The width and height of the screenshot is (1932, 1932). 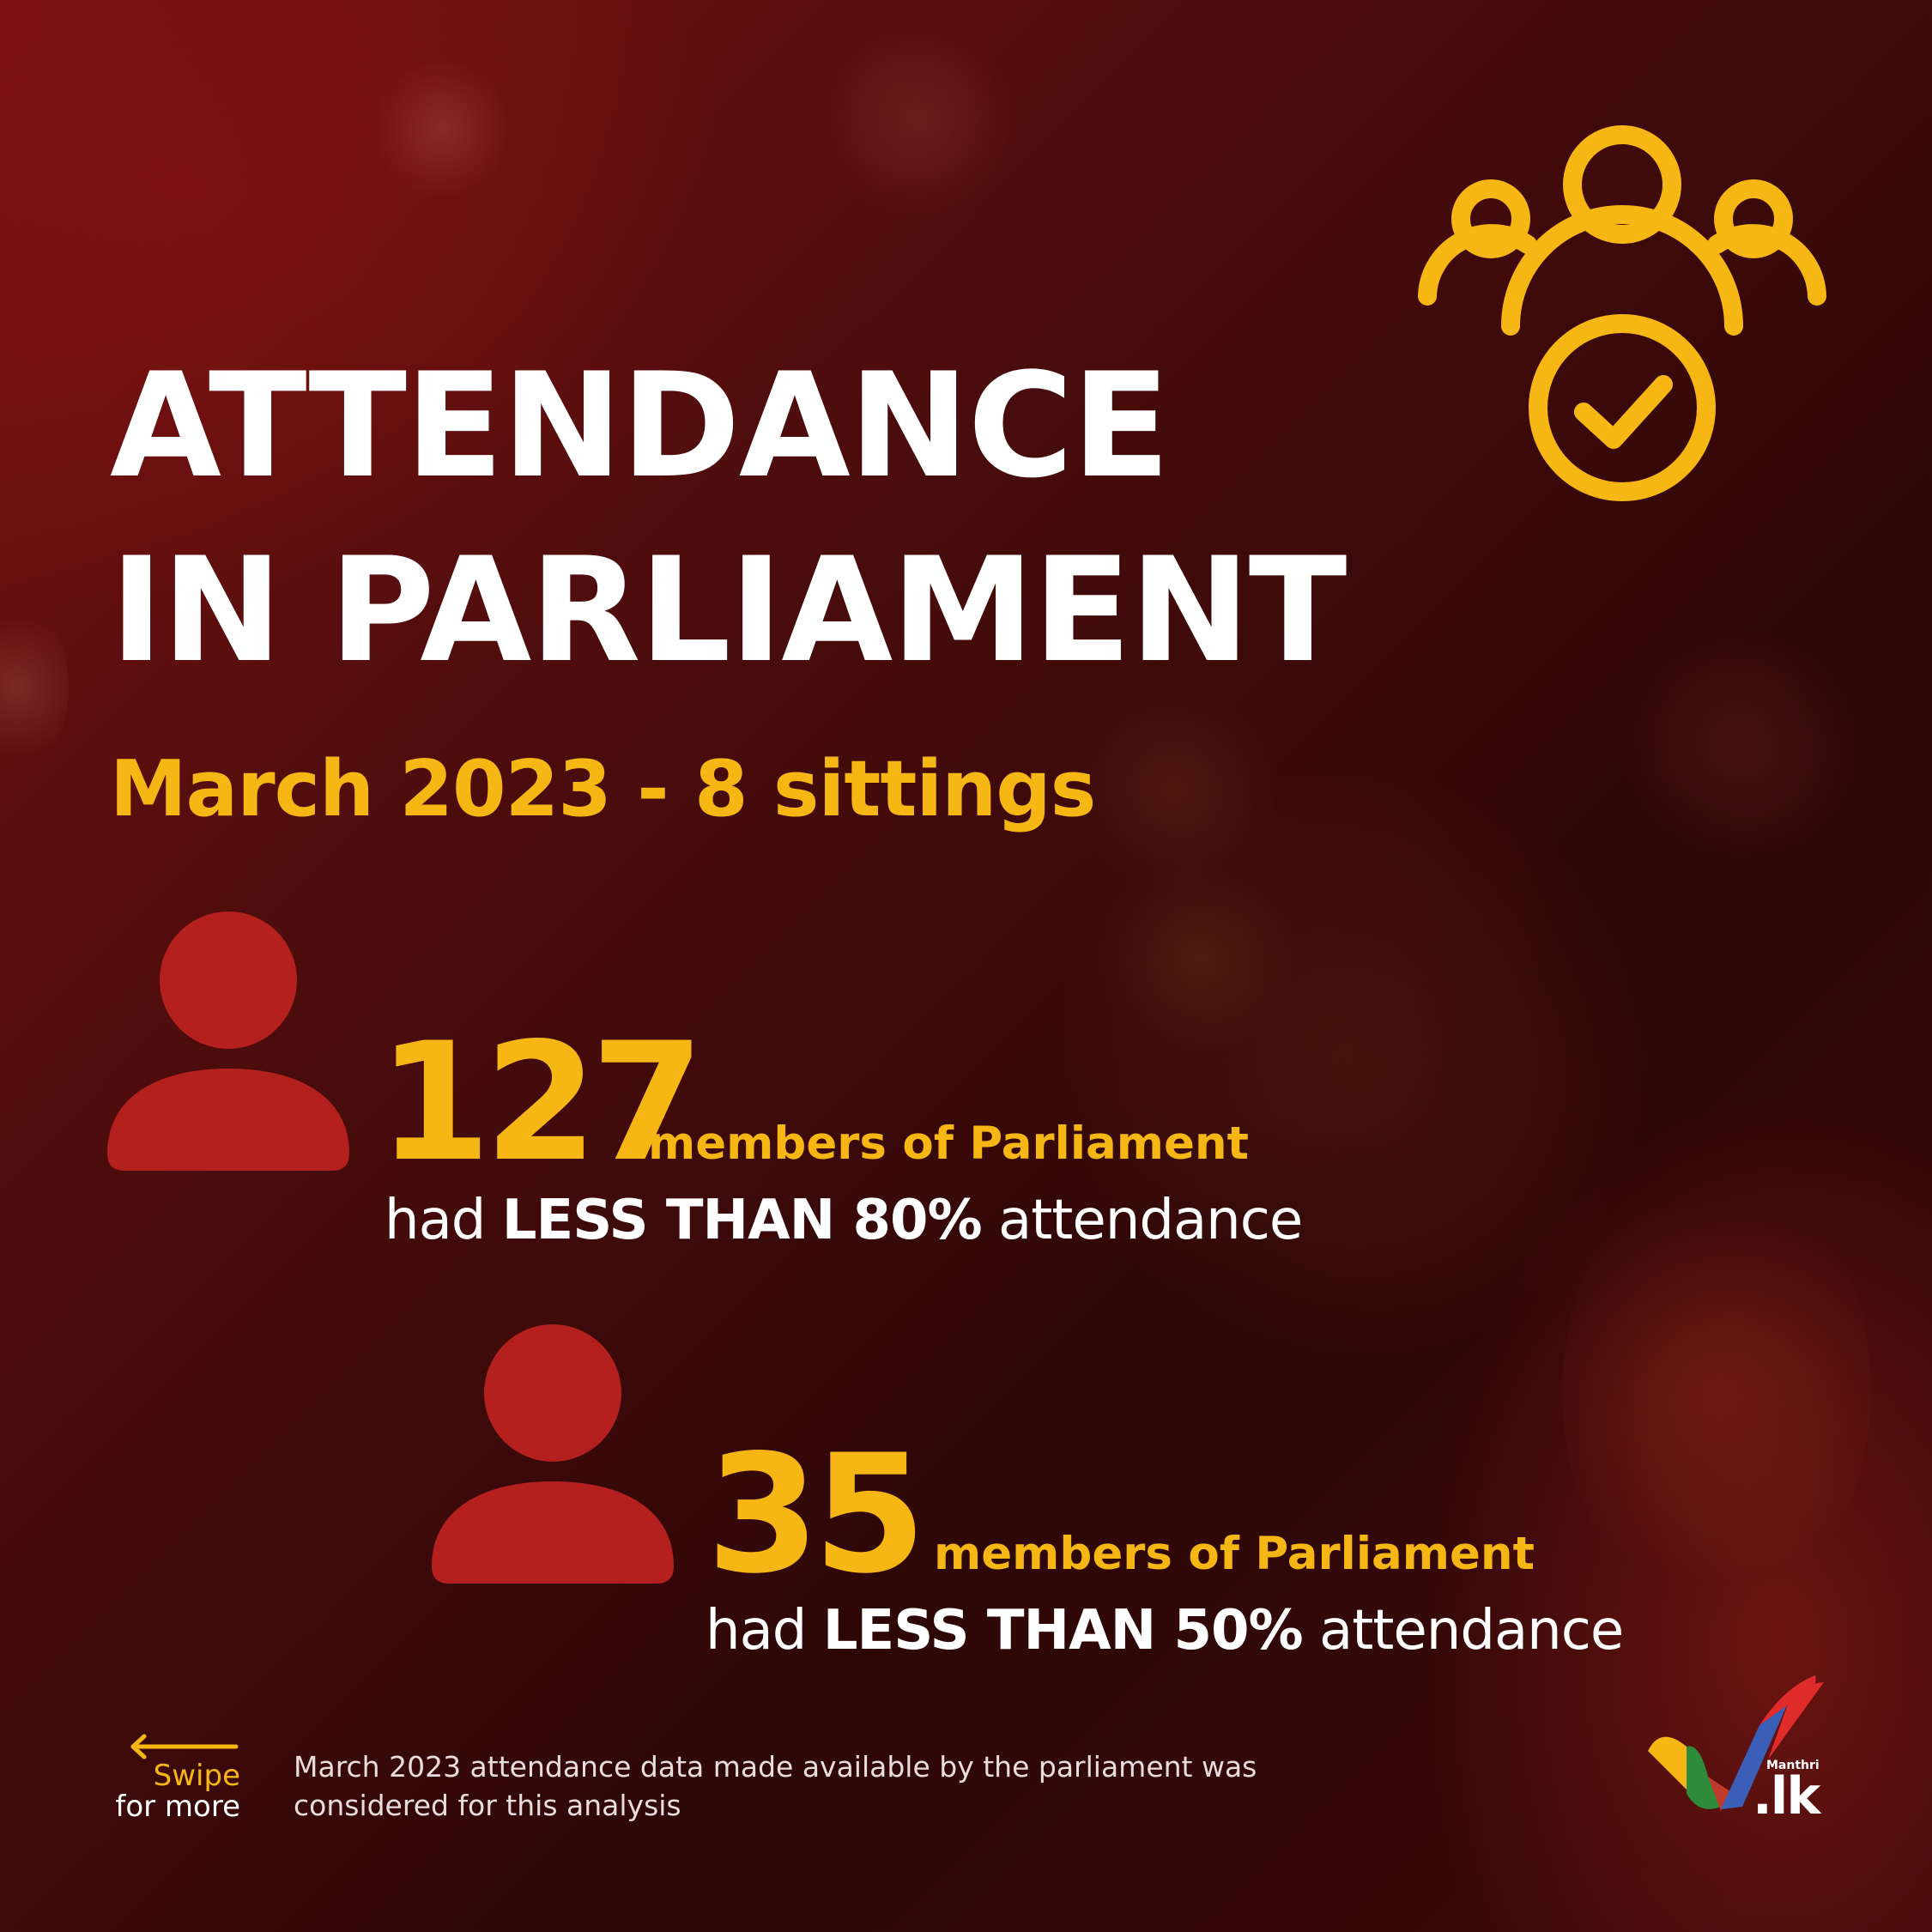 I want to click on title-line-2: IN PARLIAMENT, so click(x=729, y=610).